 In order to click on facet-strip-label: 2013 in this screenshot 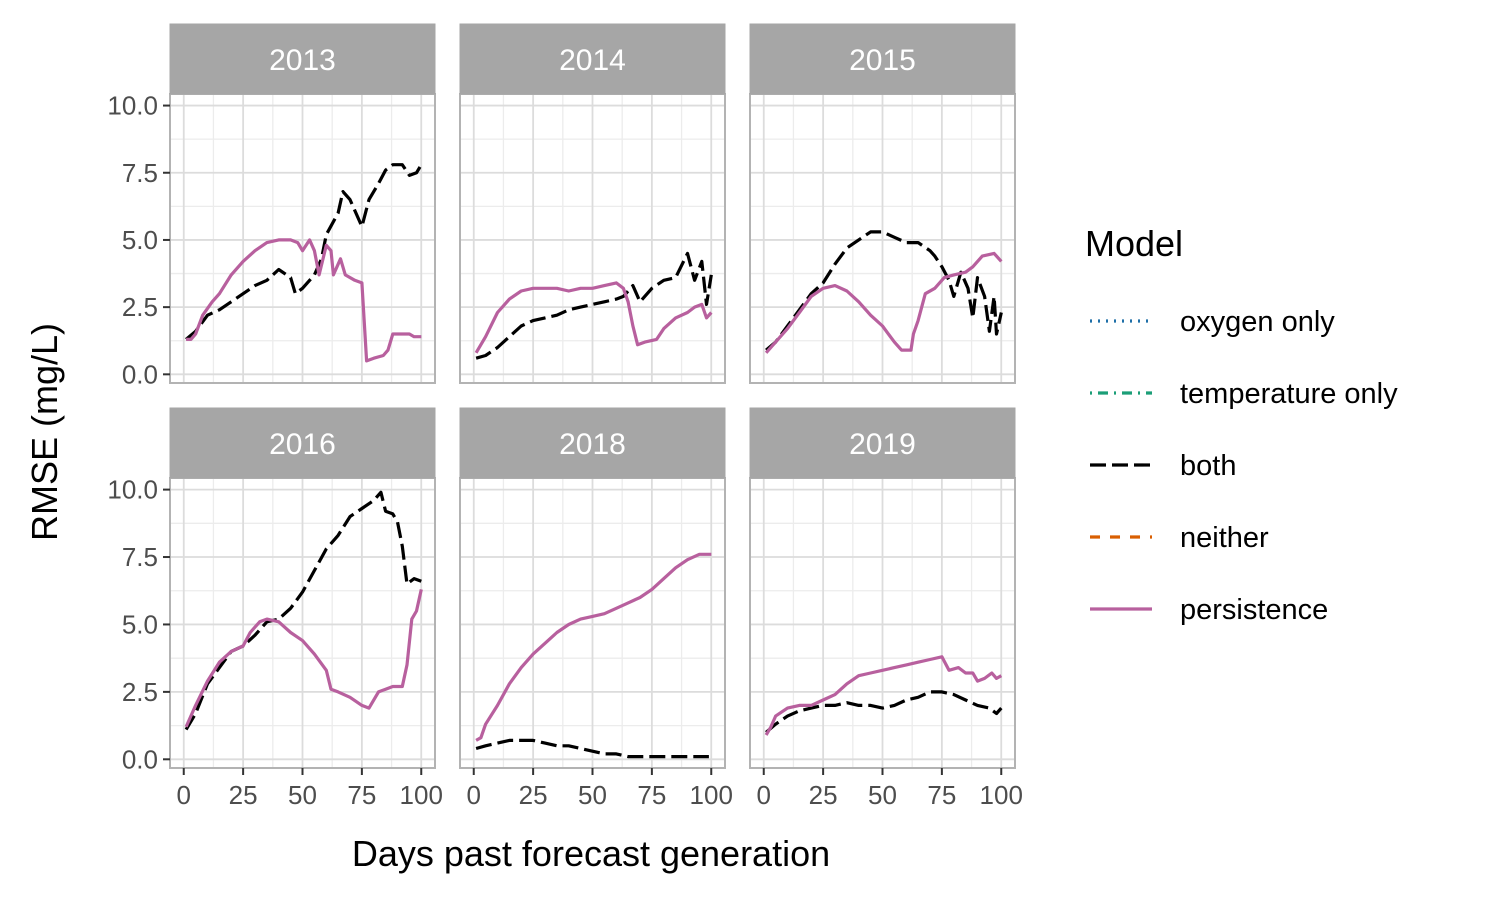, I will do `click(302, 60)`.